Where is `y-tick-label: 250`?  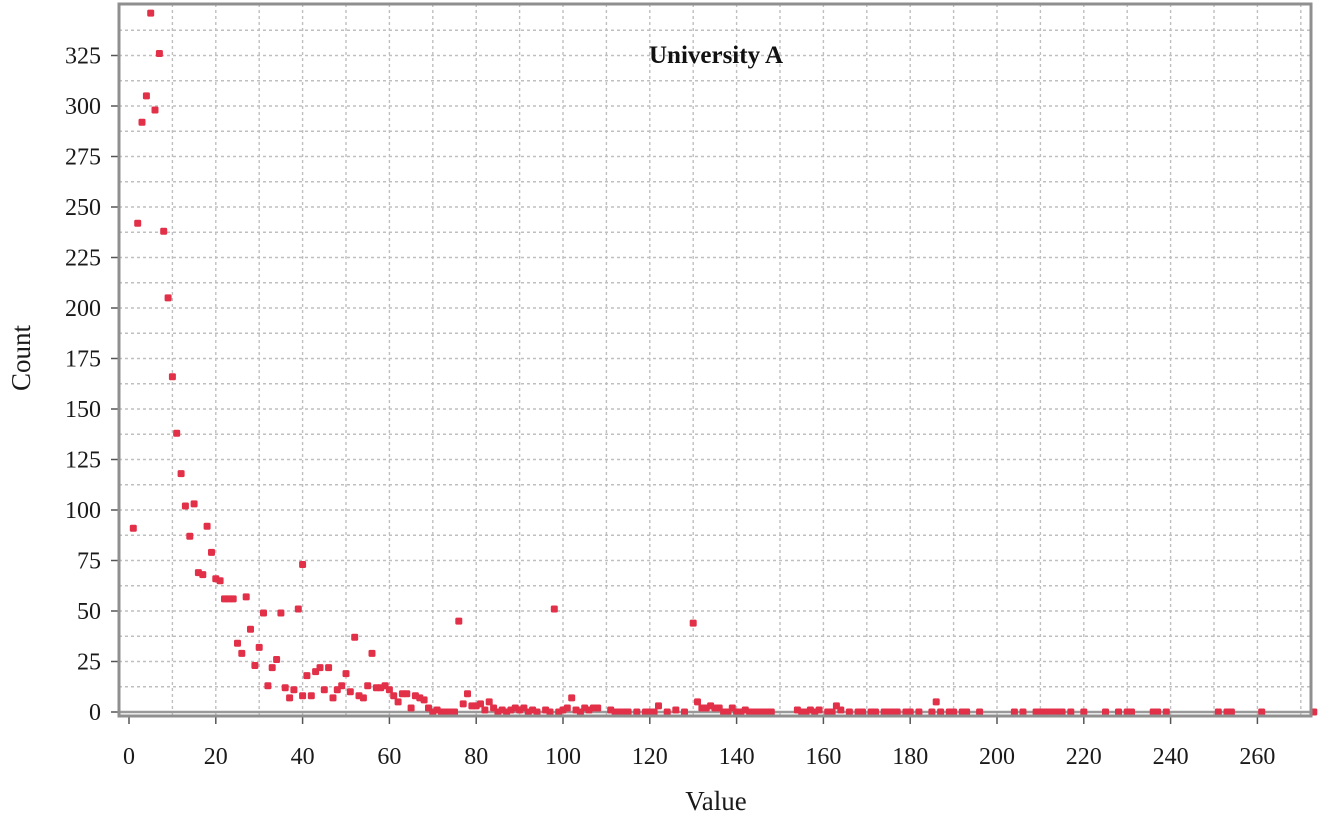 y-tick-label: 250 is located at coordinates (83, 208).